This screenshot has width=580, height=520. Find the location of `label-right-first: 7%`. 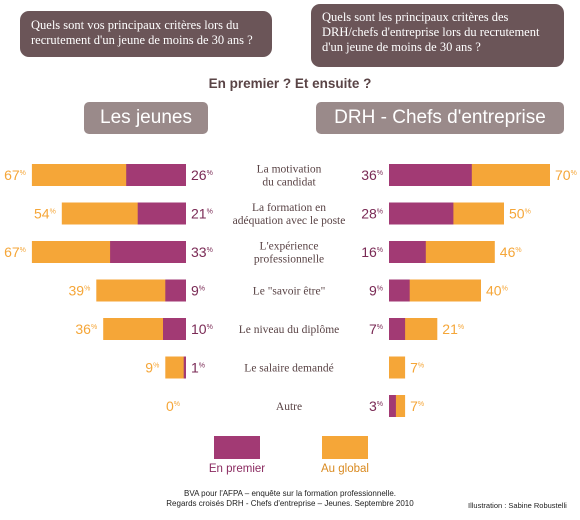

label-right-first: 7% is located at coordinates (376, 329).